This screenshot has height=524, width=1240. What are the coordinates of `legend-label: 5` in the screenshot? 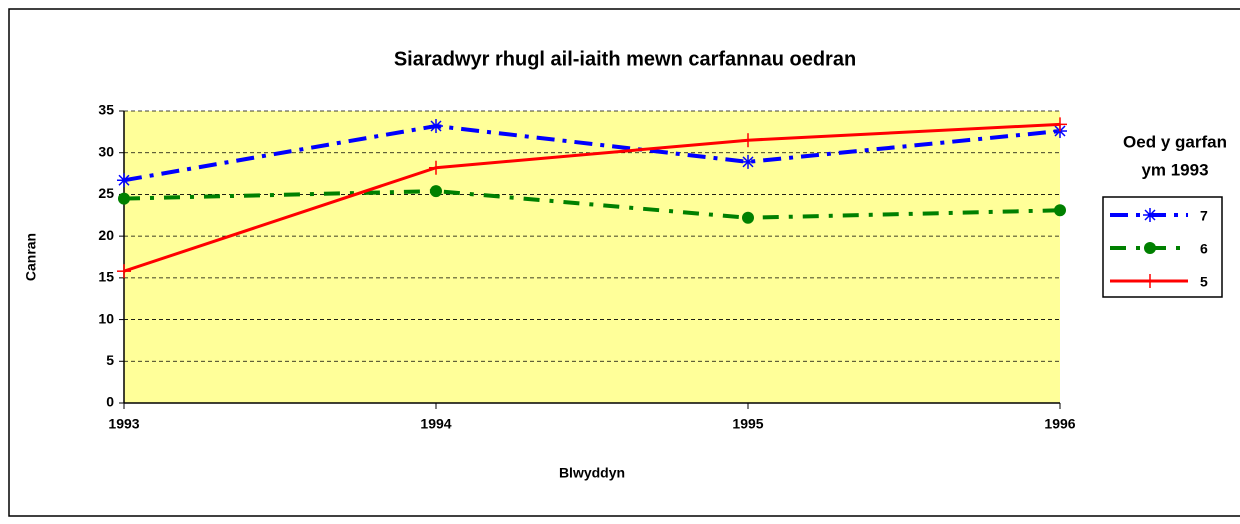 It's located at (1204, 282).